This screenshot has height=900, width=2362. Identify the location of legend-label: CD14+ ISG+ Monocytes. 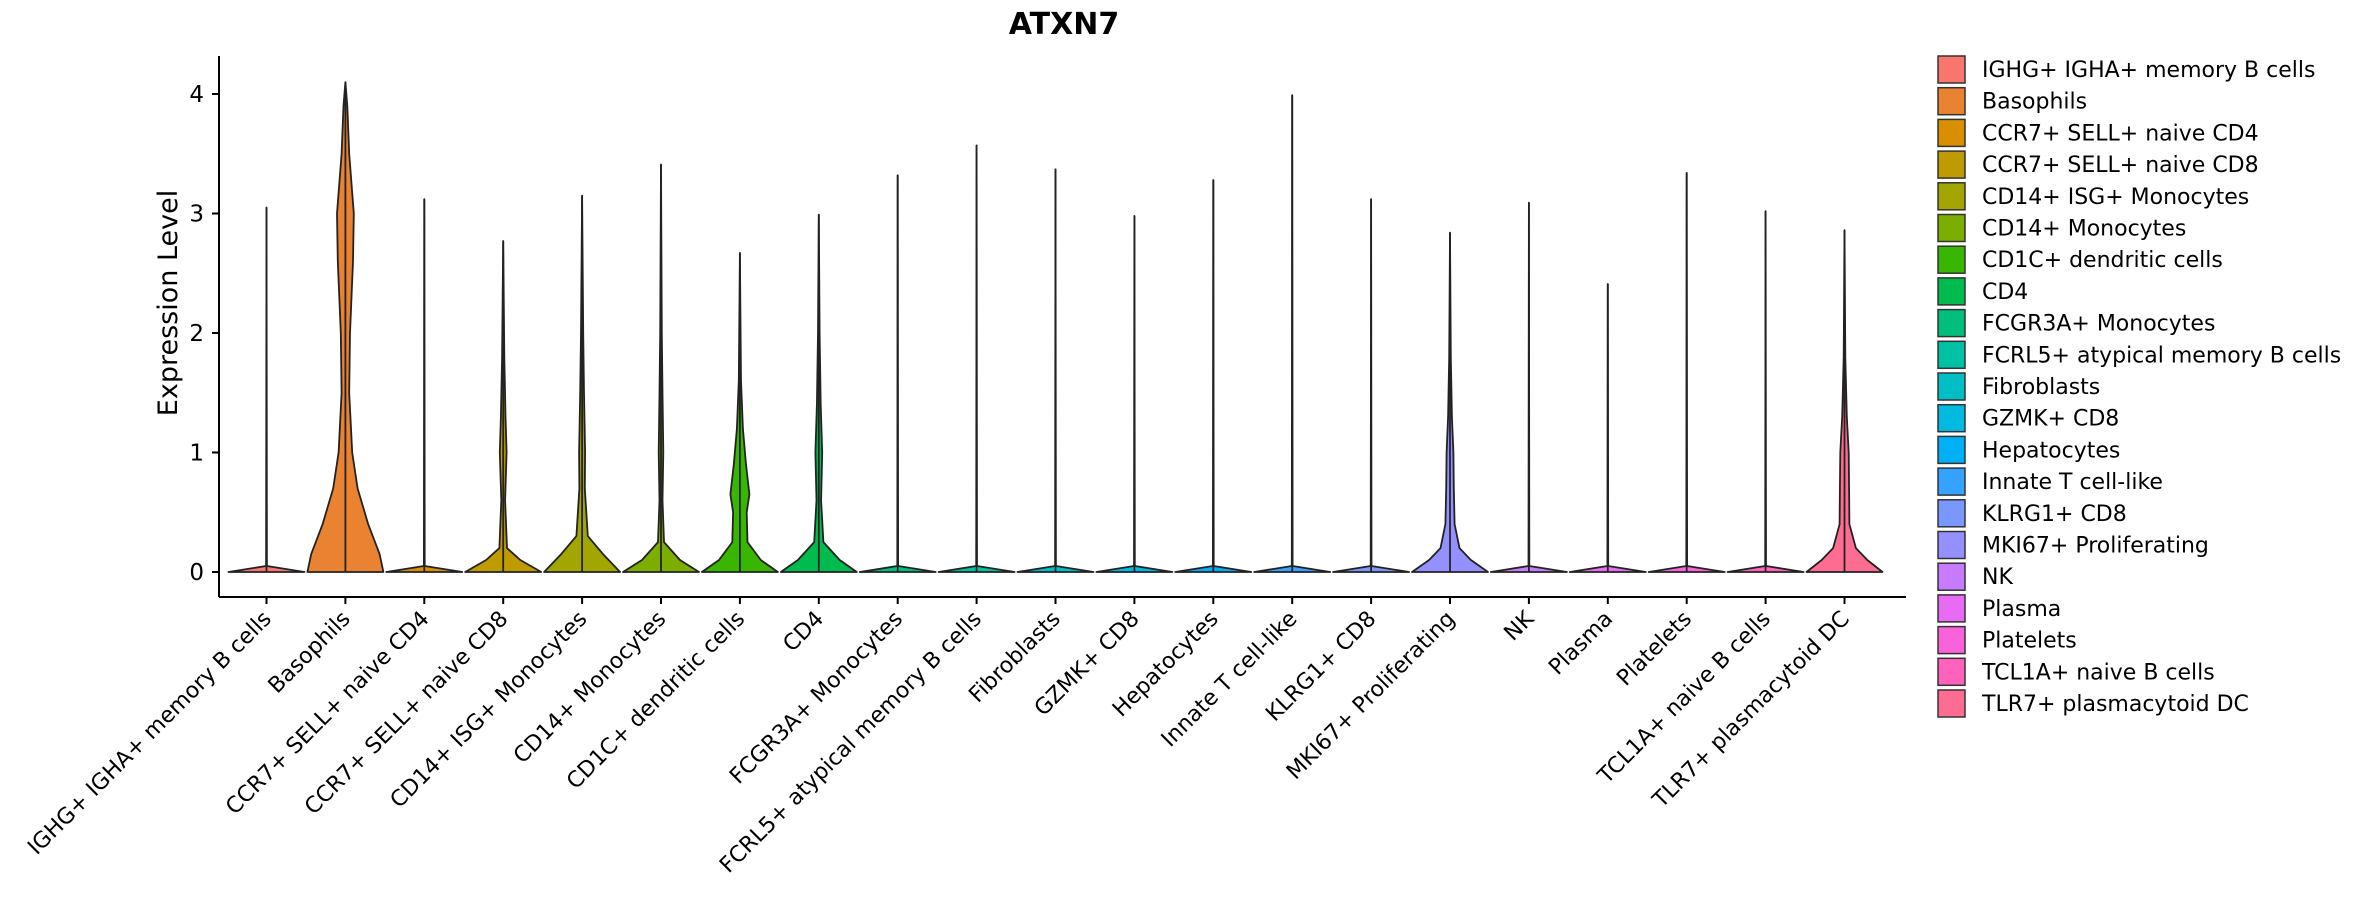
(2115, 197).